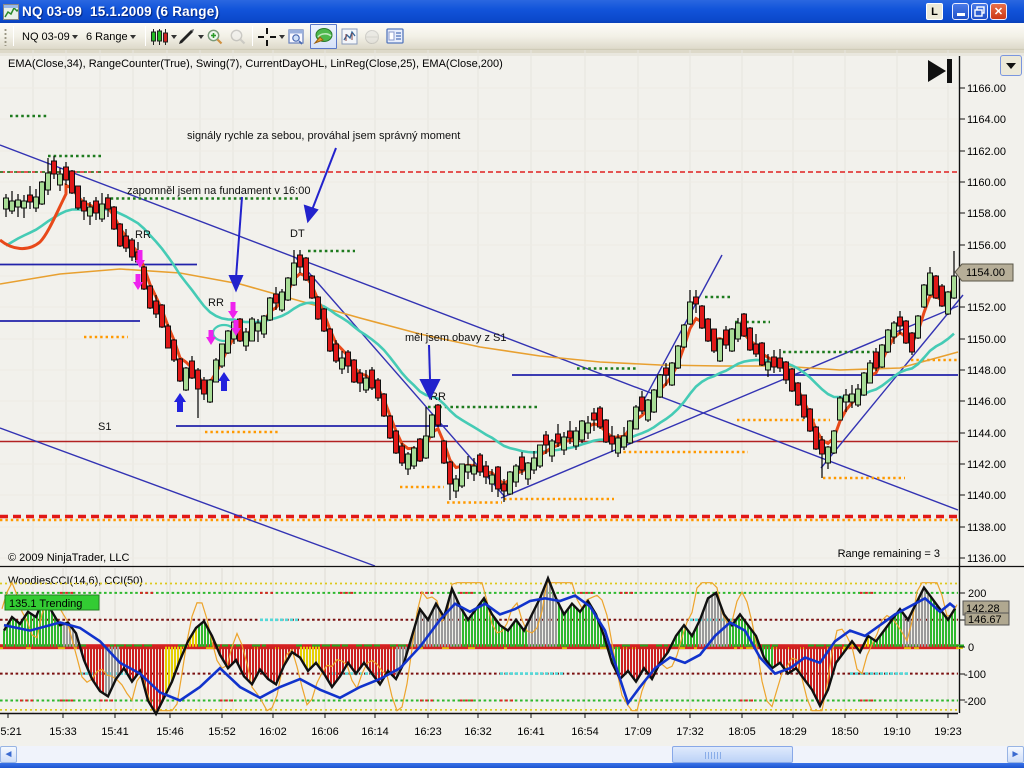  What do you see at coordinates (897, 732) in the screenshot?
I see `svg-text: 19:10` at bounding box center [897, 732].